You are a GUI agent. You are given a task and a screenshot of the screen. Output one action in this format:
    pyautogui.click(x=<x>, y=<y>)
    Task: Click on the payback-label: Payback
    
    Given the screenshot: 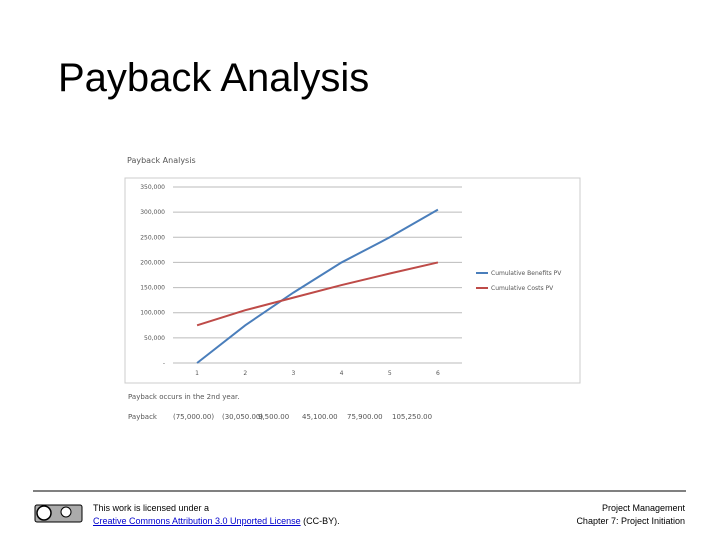 What is the action you would take?
    pyautogui.click(x=143, y=417)
    